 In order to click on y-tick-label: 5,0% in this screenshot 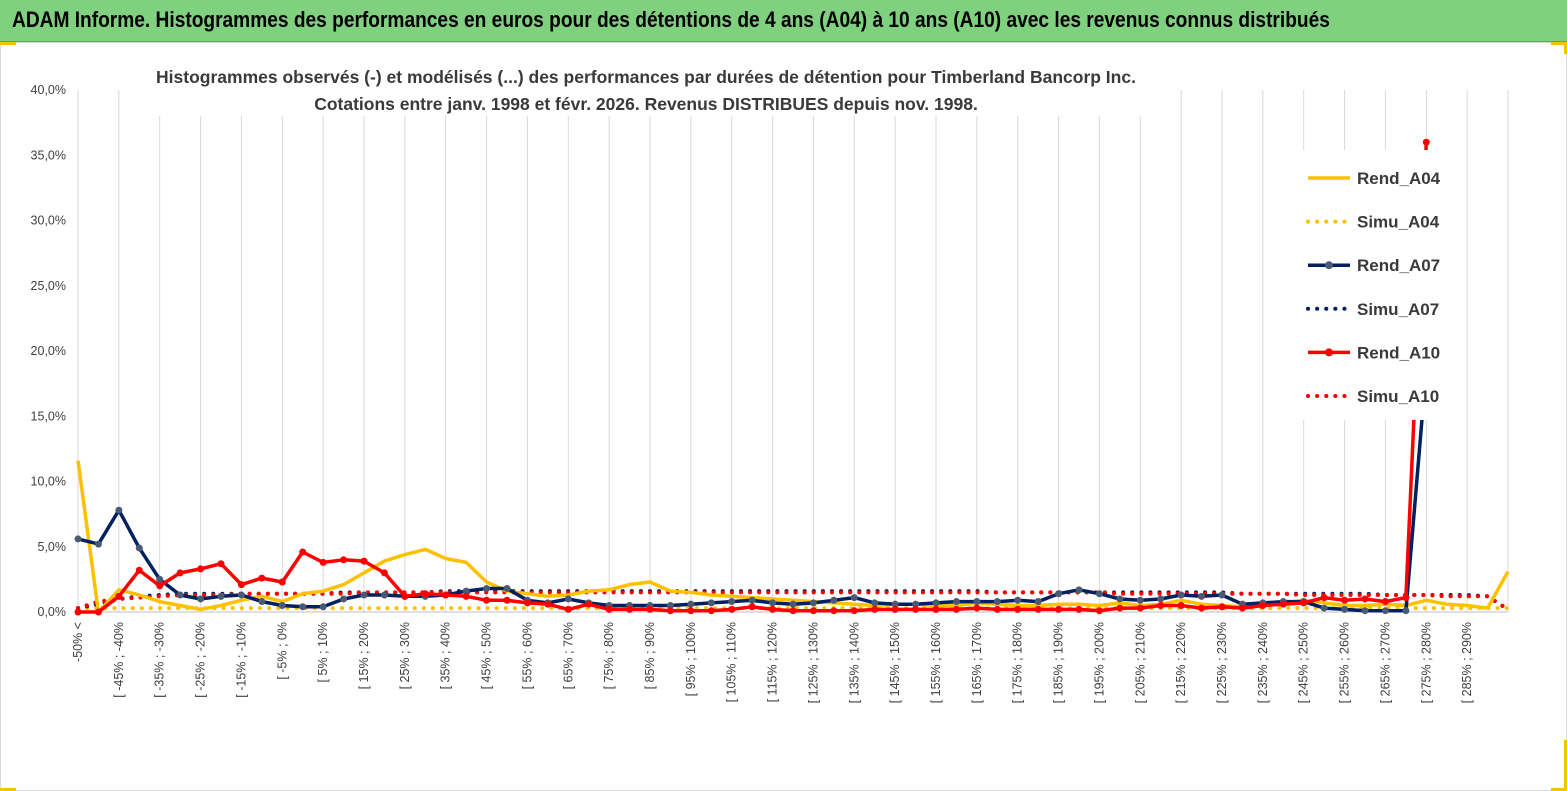, I will do `click(52, 547)`.